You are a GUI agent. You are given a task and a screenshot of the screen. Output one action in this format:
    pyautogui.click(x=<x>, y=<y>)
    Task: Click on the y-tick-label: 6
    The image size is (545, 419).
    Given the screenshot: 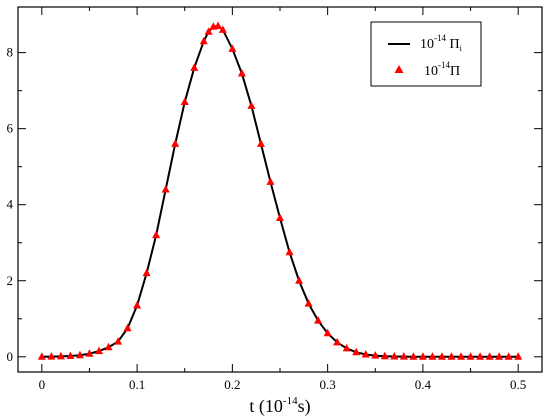 What is the action you would take?
    pyautogui.click(x=10, y=128)
    